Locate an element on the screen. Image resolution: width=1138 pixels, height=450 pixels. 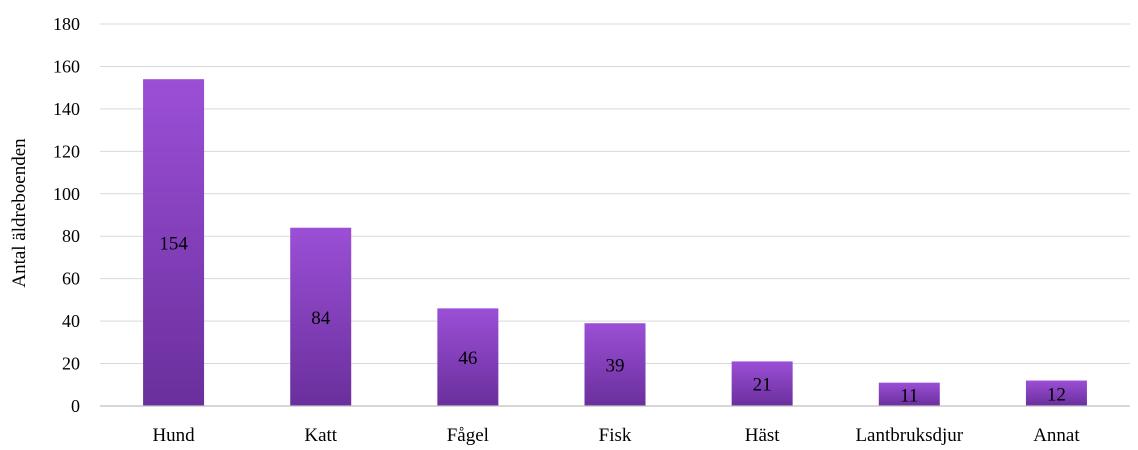
x-tick-label: Hund is located at coordinates (173, 435).